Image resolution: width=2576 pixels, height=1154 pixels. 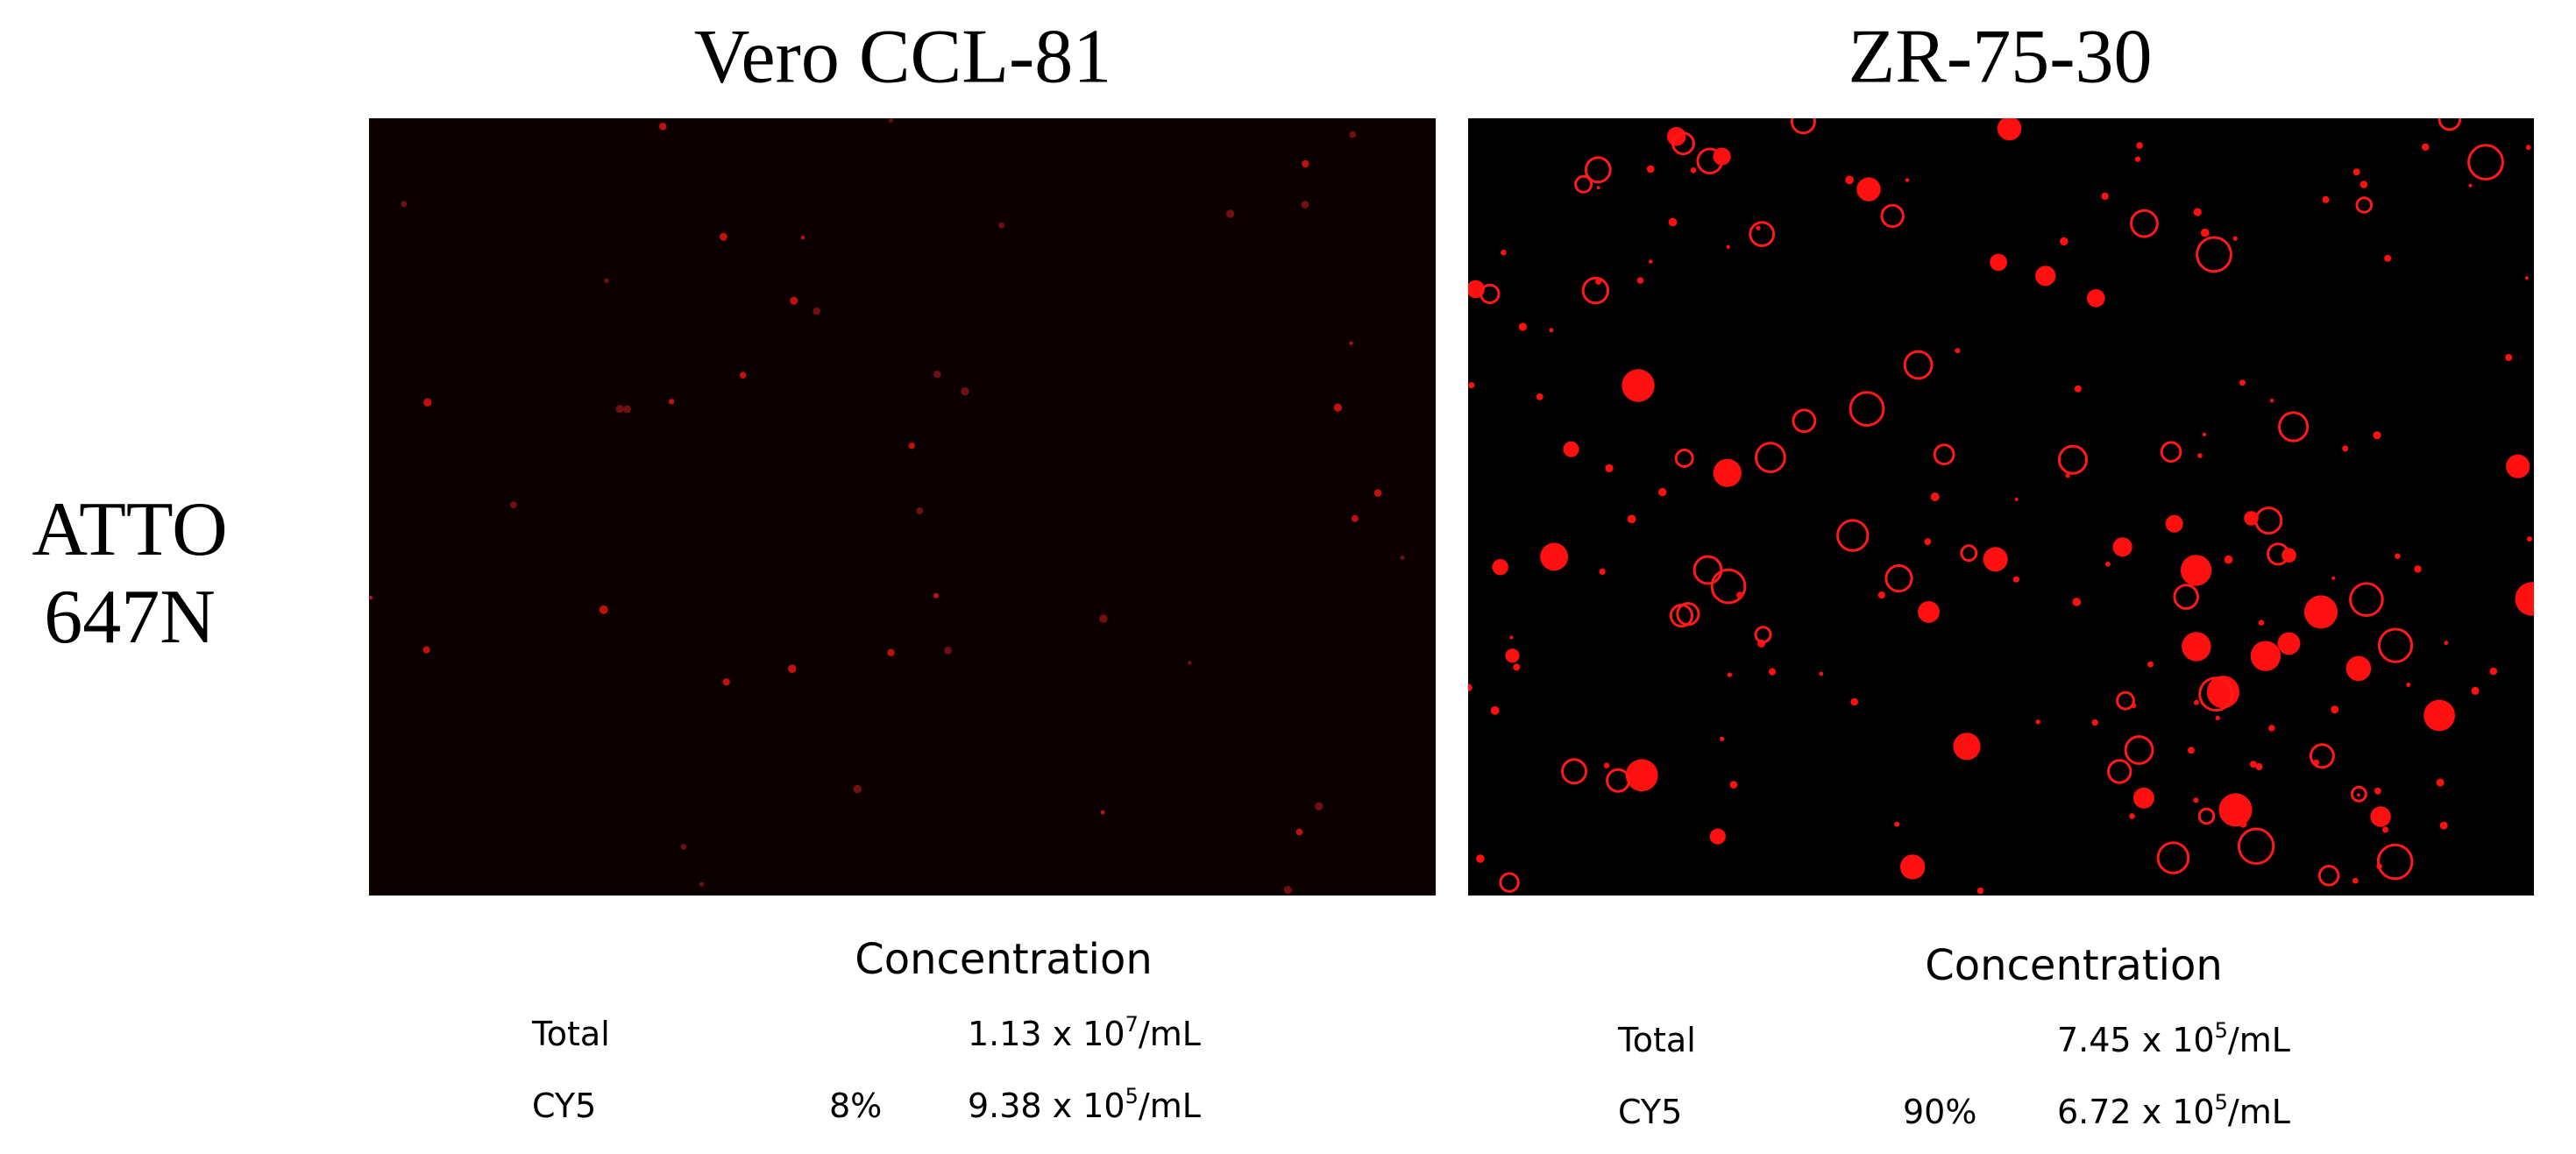 I want to click on value: 6.72 x 105/mL, so click(x=2173, y=1110).